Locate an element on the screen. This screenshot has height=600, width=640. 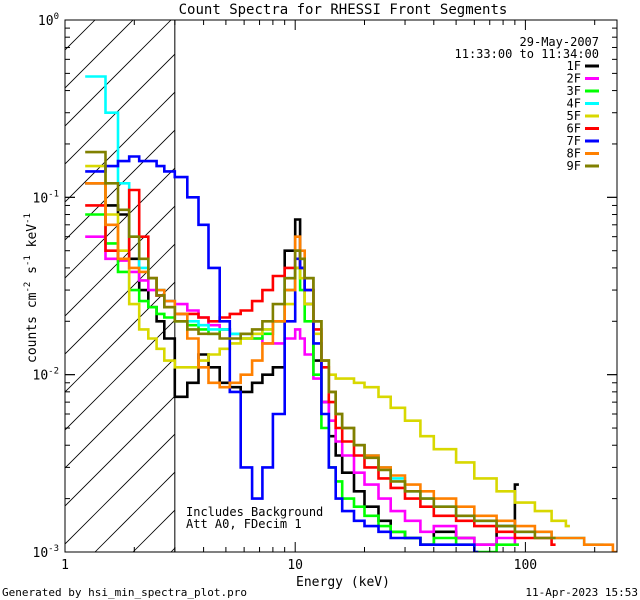
x-axis-label: Energy (keV) is located at coordinates (343, 582).